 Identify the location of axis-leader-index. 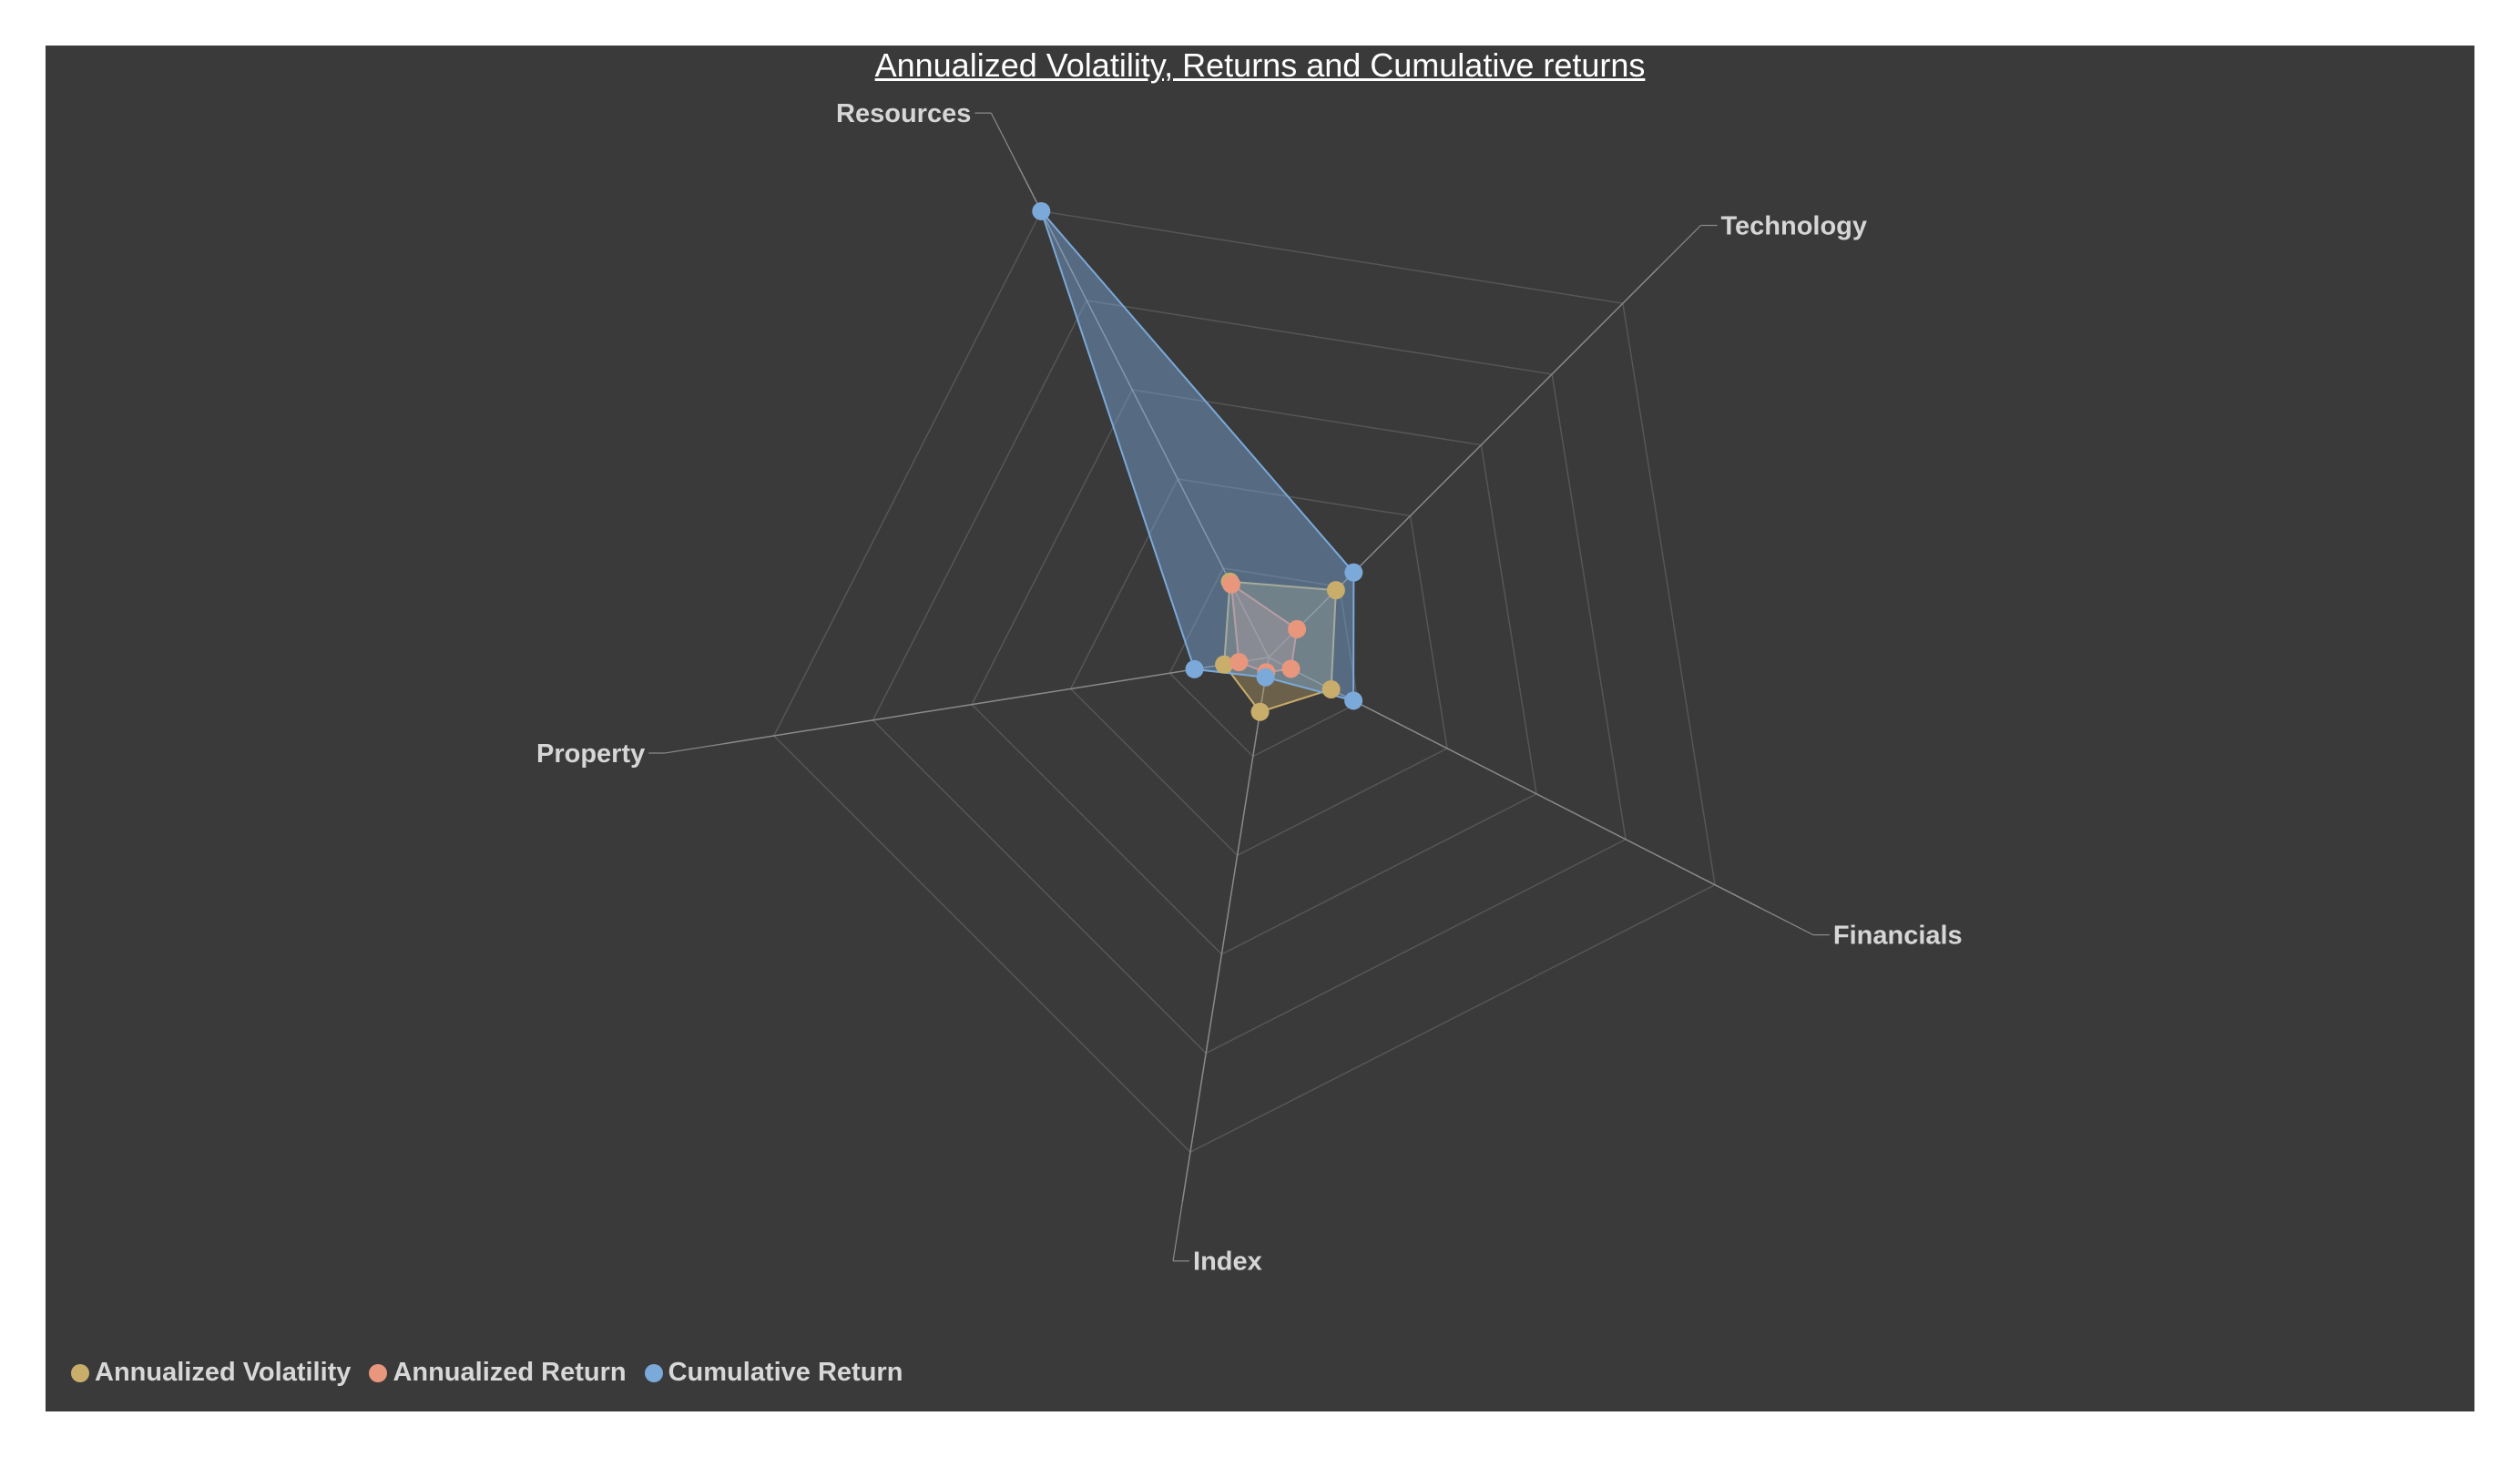
(1177, 1231).